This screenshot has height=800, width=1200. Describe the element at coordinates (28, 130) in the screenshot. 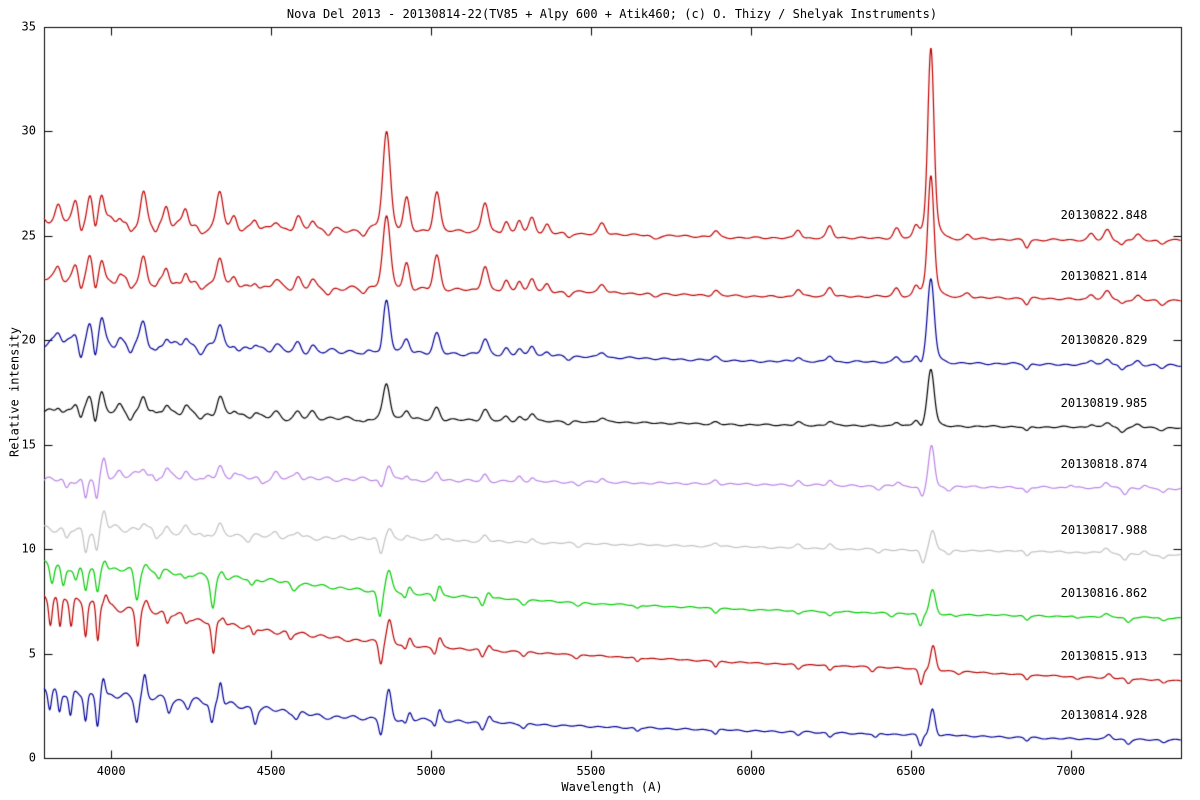

I see `y-tick-label: 30` at that location.